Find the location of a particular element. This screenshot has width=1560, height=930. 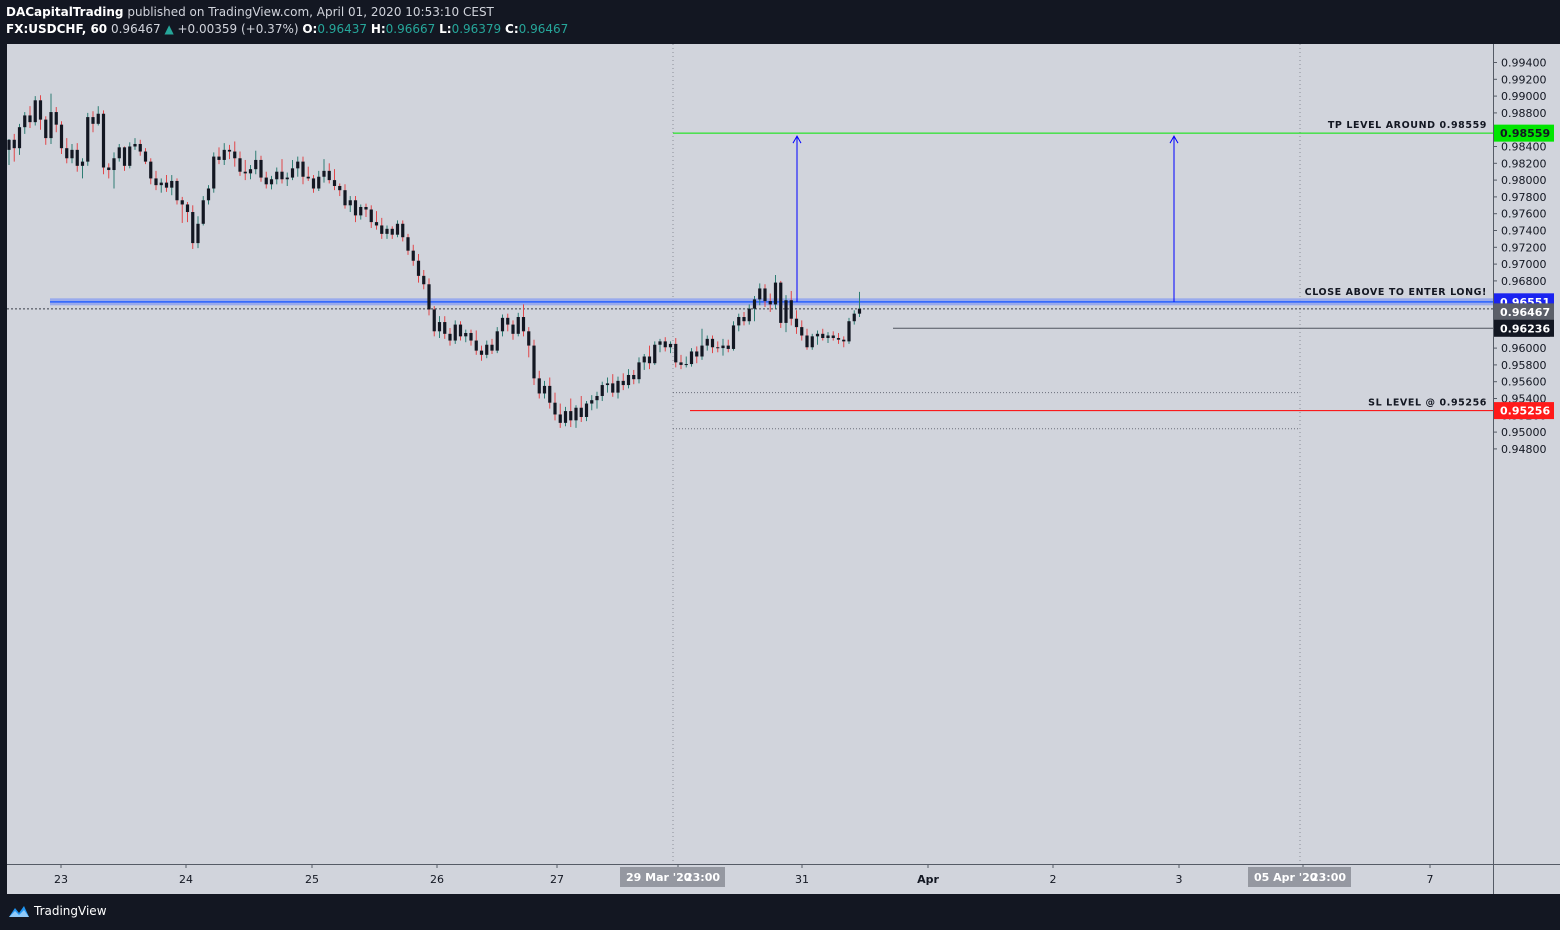

time-tick-label: 2 is located at coordinates (1053, 879).